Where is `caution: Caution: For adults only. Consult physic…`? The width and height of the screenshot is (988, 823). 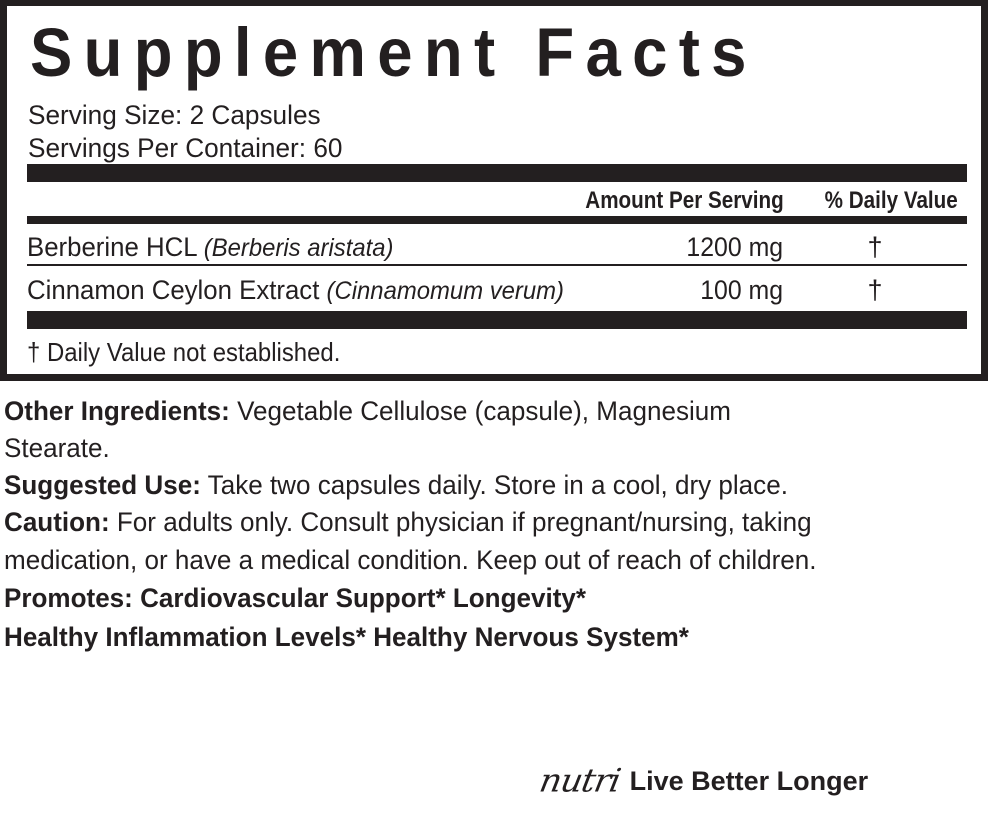
caution: Caution: For adults only. Consult physic… is located at coordinates (408, 522).